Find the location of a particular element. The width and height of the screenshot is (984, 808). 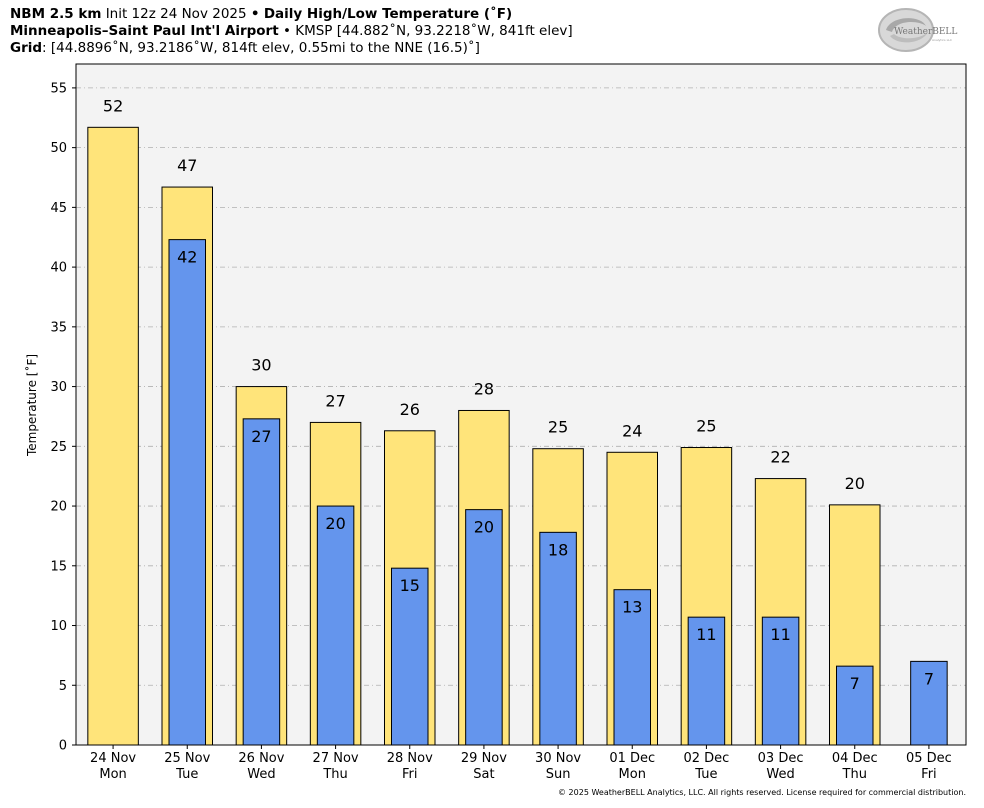

y-tick-label: 30 is located at coordinates (58, 387).